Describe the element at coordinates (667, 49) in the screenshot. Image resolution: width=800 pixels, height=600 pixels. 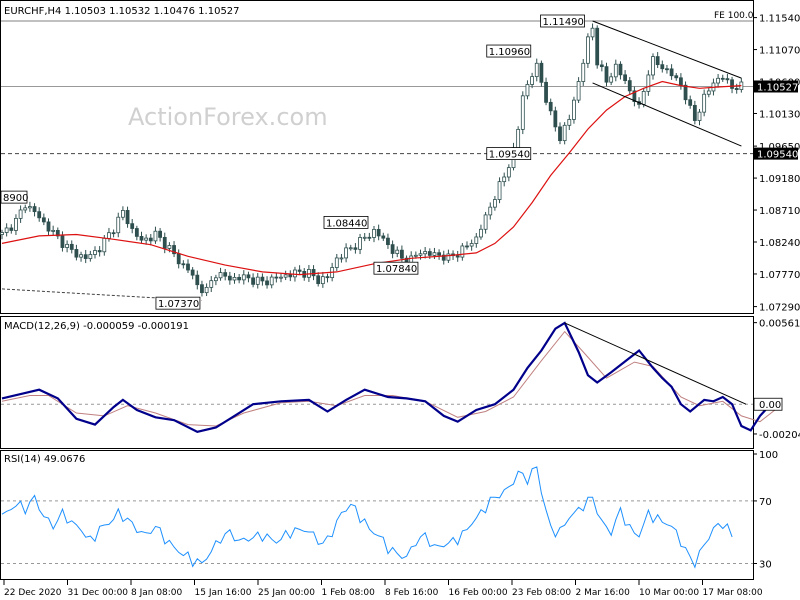
I see `channel-upper-line` at that location.